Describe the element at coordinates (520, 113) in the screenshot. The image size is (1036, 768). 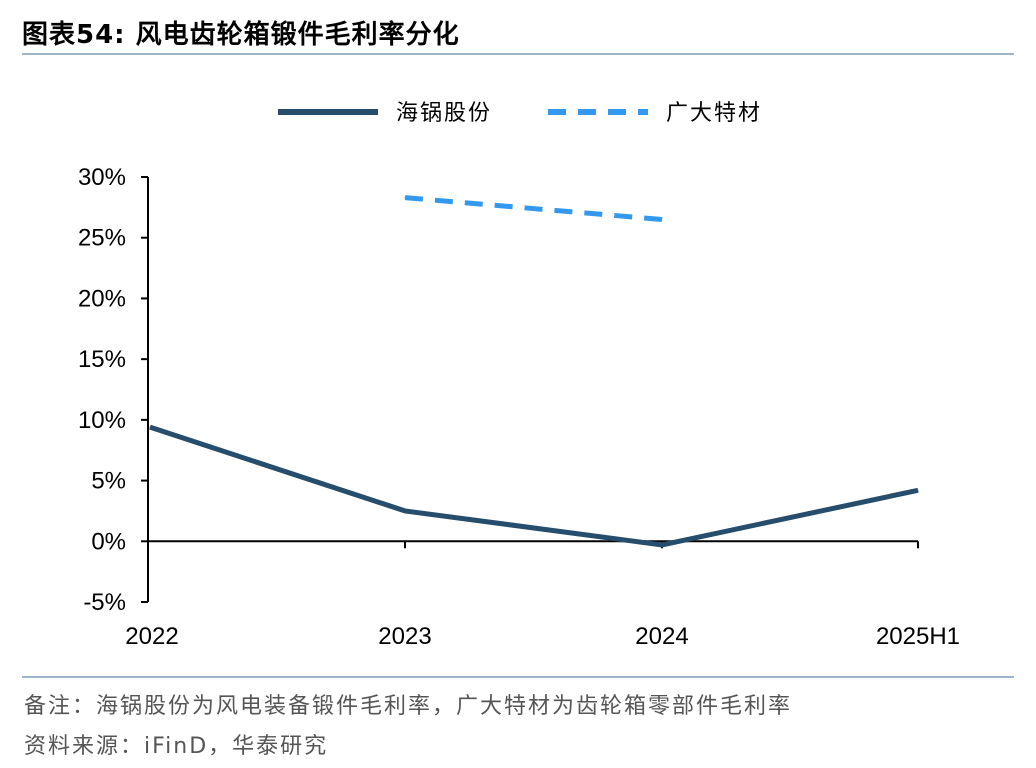
I see `chart-legend: 海锅股份 广大特材` at that location.